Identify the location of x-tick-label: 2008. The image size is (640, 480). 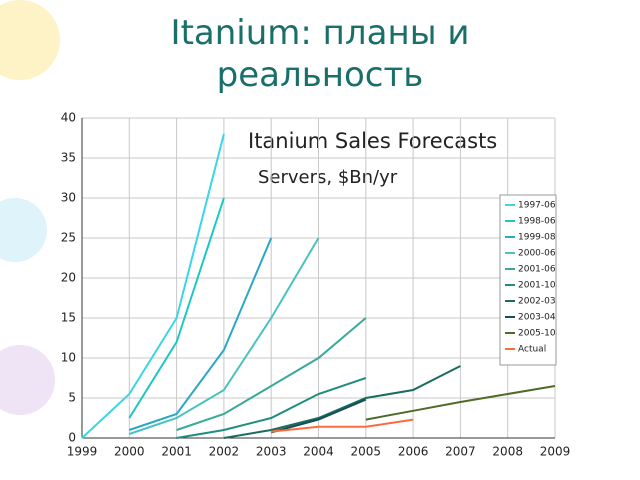
(507, 452).